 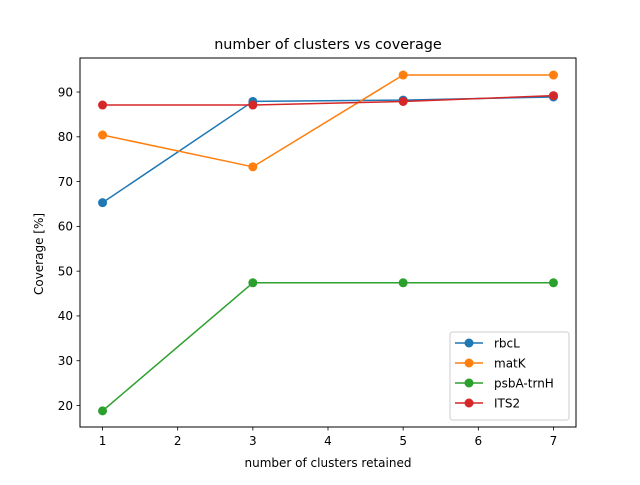 I want to click on legend: rbcL matK psbA-trnH ITS2, so click(x=509, y=376).